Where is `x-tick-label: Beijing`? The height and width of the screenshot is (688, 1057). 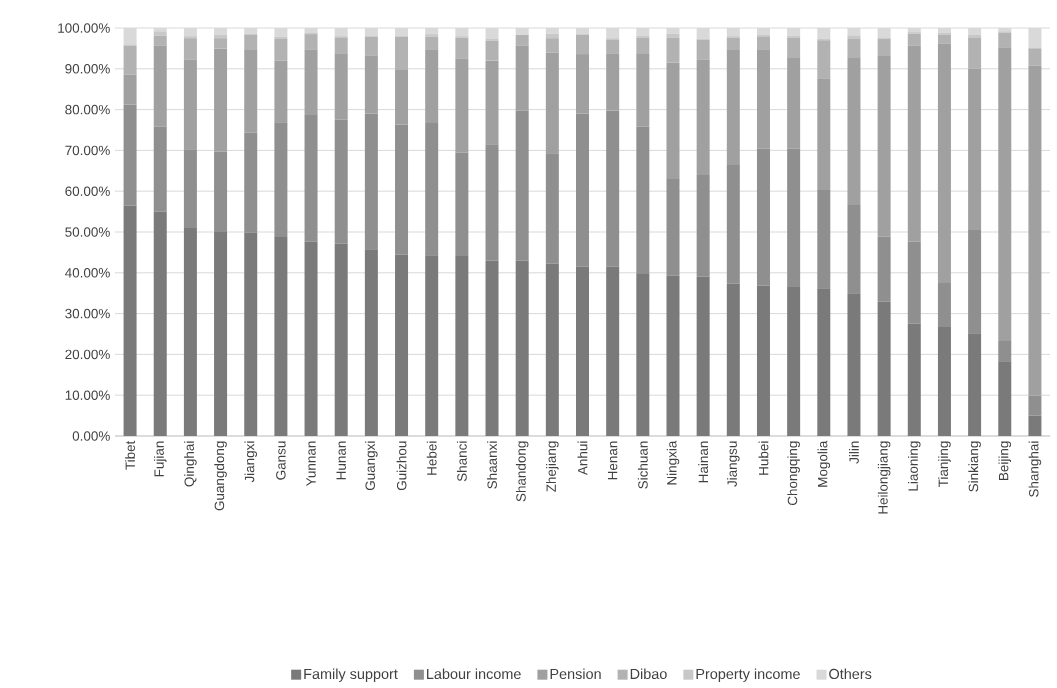
x-tick-label: Beijing is located at coordinates (1005, 460).